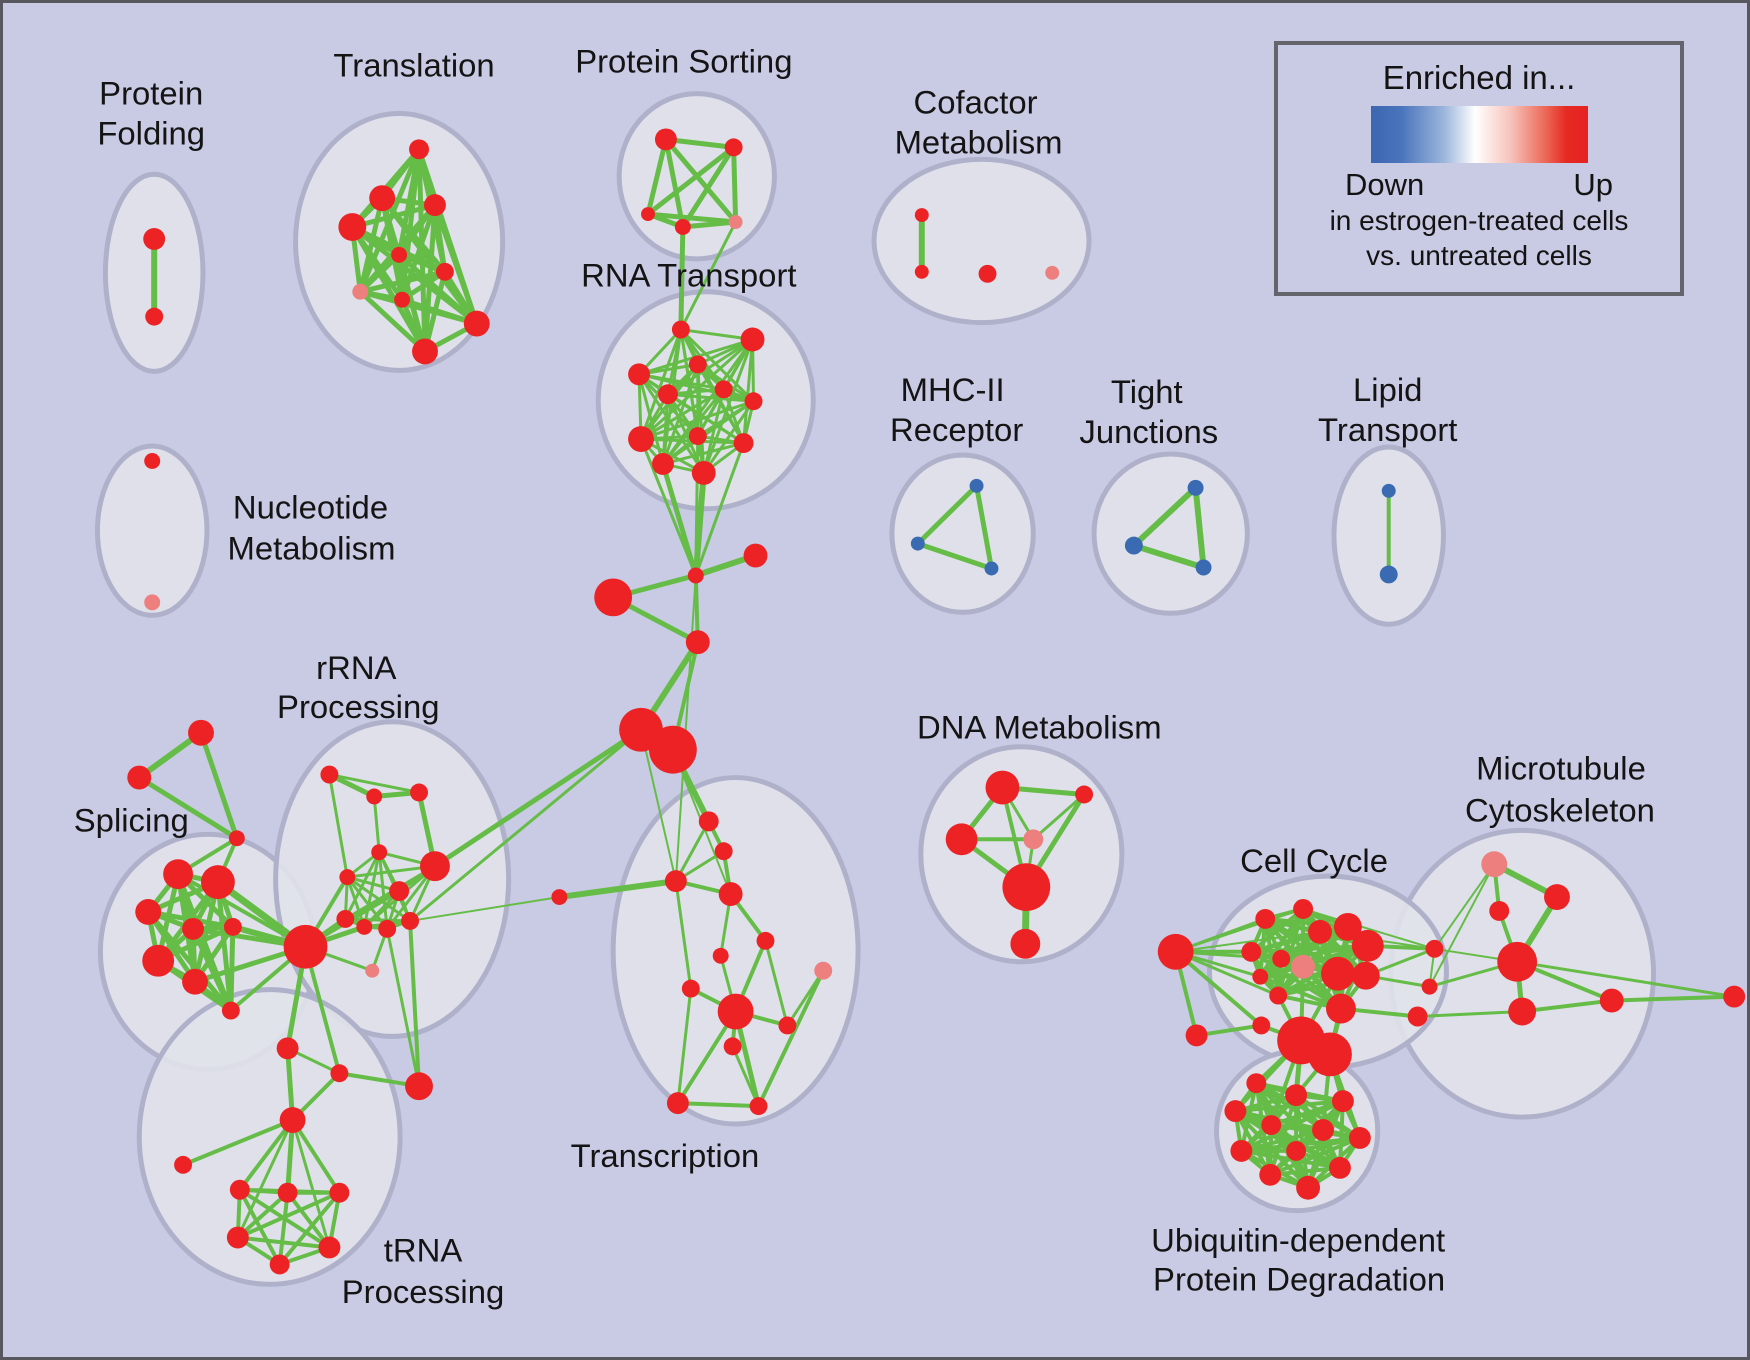 The image size is (1750, 1360). I want to click on node-x4, so click(730, 894).